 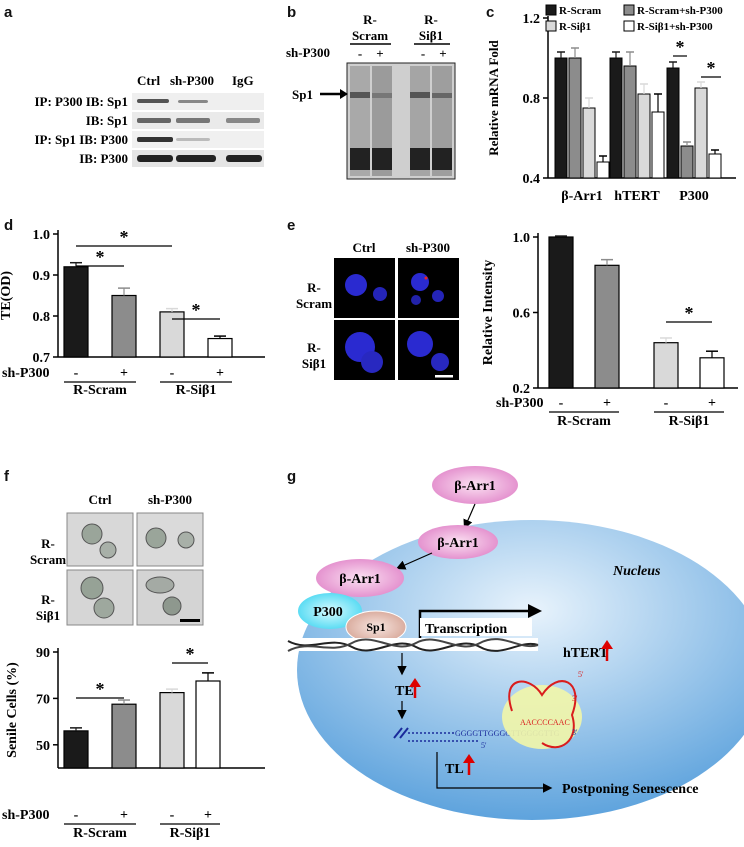 What do you see at coordinates (107, 120) in the screenshot?
I see `row-label-2: IB: Sp1` at bounding box center [107, 120].